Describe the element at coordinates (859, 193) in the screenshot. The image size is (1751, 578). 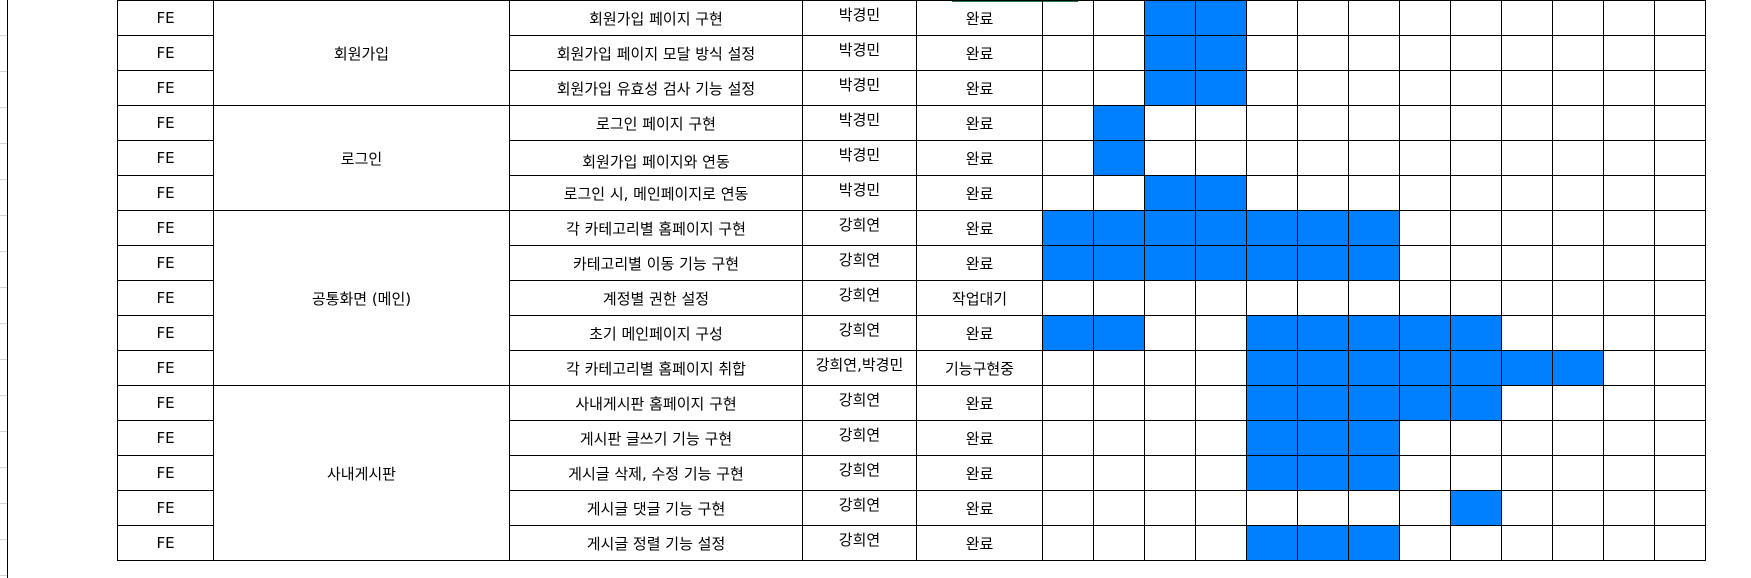
I see `owner-cell: 박경민` at that location.